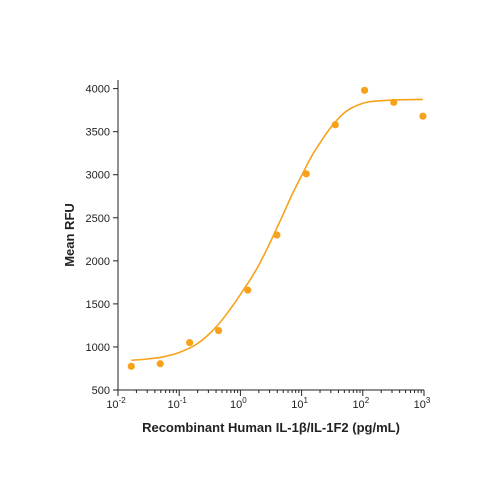 This screenshot has height=500, width=500. Describe the element at coordinates (178, 403) in the screenshot. I see `x-tick-label: 10⁻¹` at that location.